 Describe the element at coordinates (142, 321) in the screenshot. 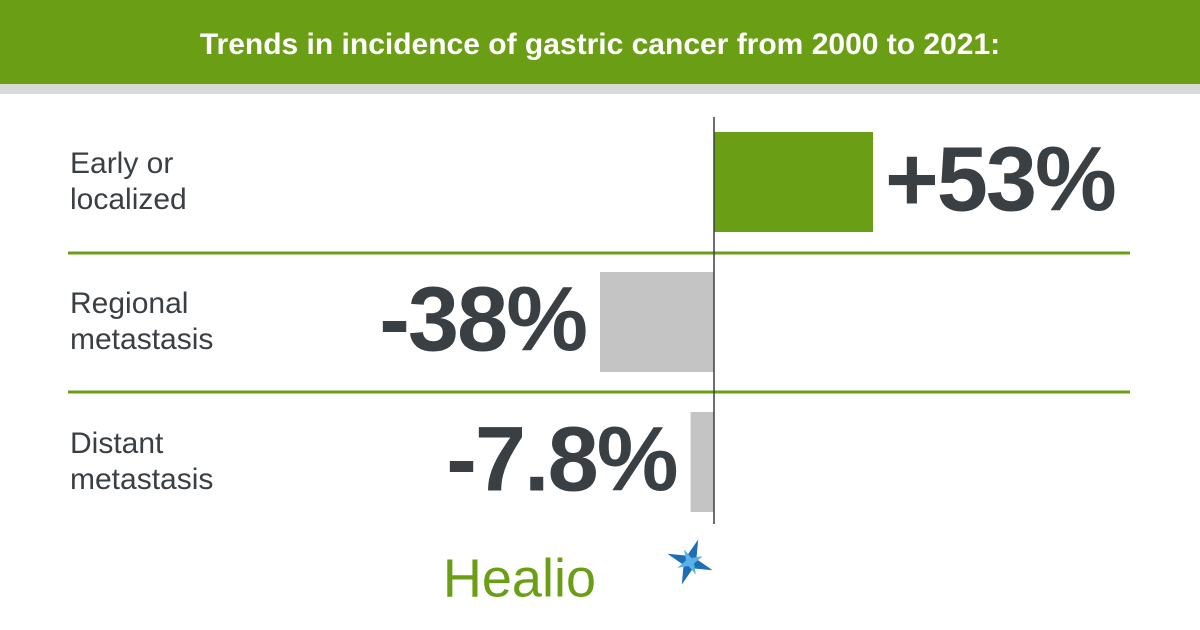

I see `category-label: Regional metastasis` at that location.